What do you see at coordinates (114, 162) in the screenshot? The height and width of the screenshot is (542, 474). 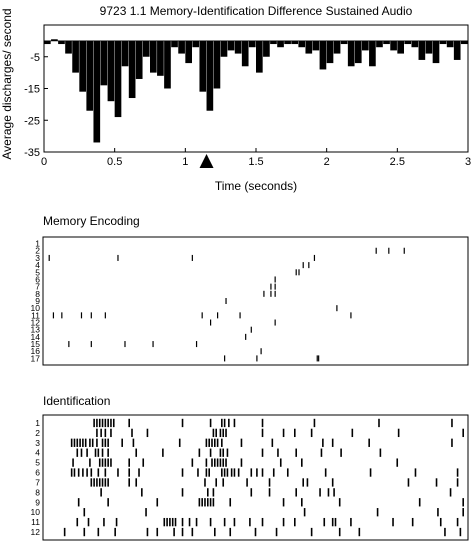 I see `x-tick-label: 0.5` at bounding box center [114, 162].